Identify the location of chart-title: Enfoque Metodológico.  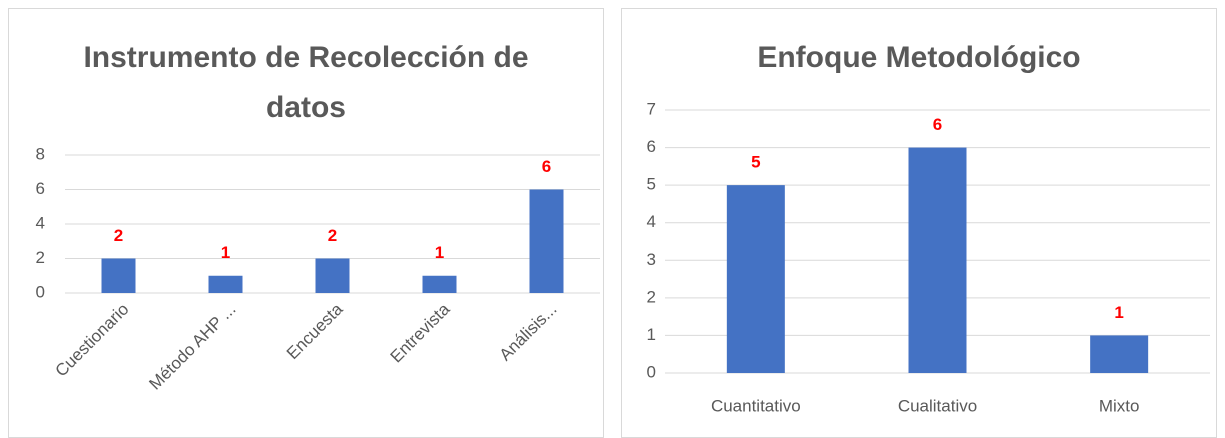
(919, 57).